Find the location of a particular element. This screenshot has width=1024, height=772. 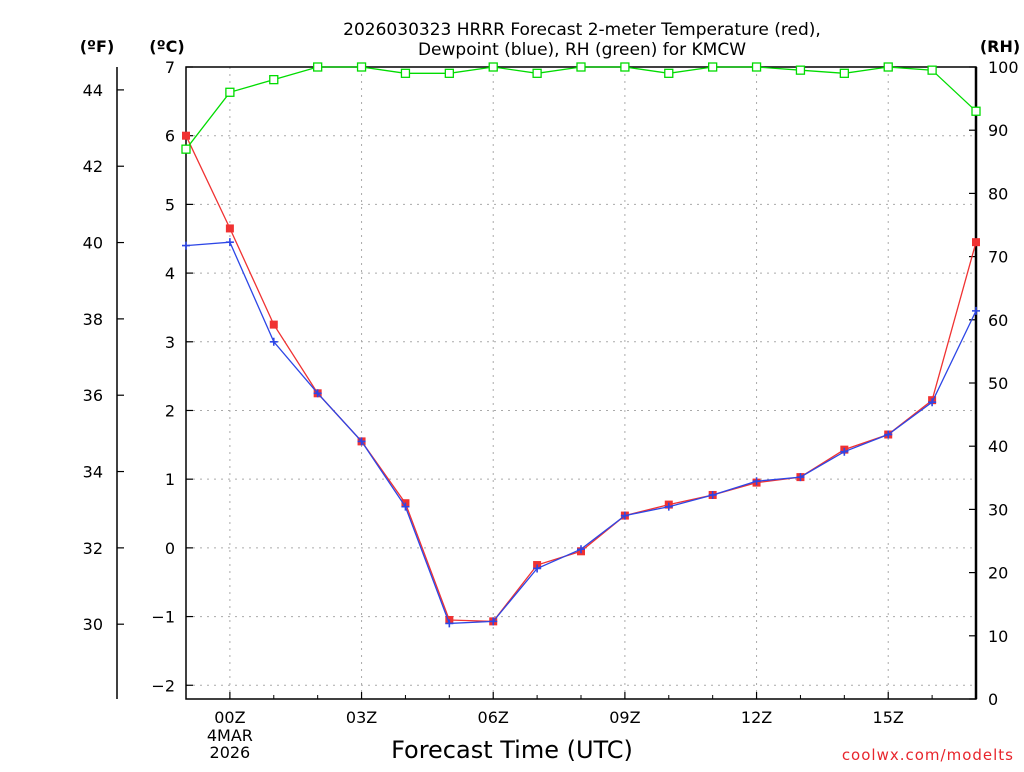

rh-tick-label: 80 is located at coordinates (998, 193).